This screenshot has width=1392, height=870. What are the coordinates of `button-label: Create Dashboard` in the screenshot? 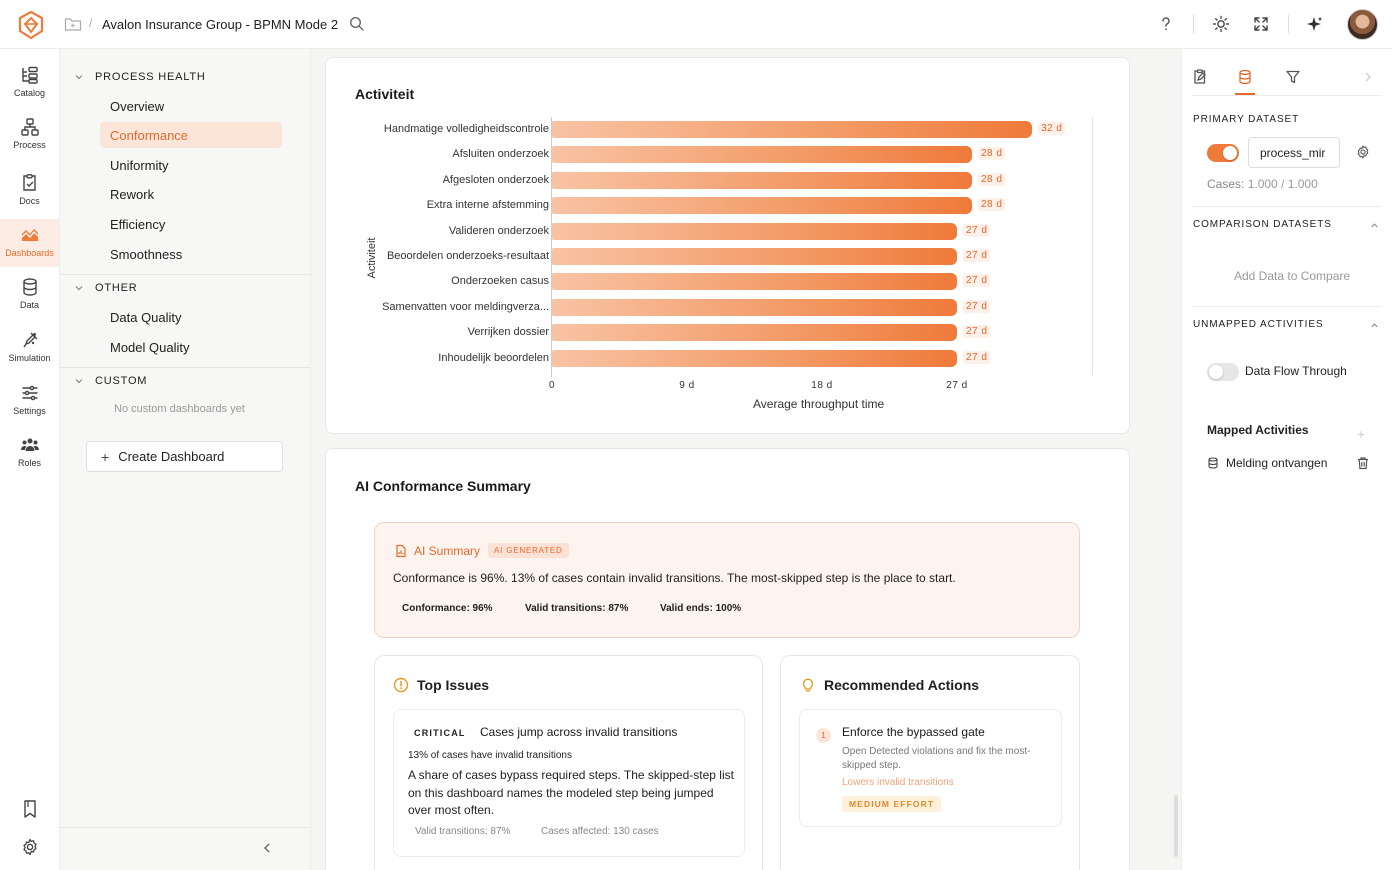 It's located at (171, 456).